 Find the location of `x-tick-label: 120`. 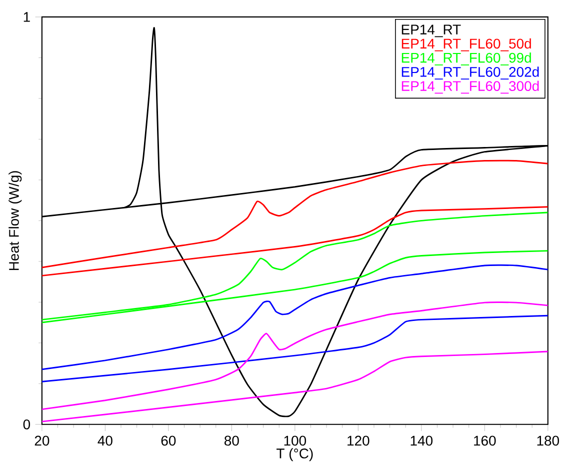

x-tick-label: 120 is located at coordinates (359, 441).